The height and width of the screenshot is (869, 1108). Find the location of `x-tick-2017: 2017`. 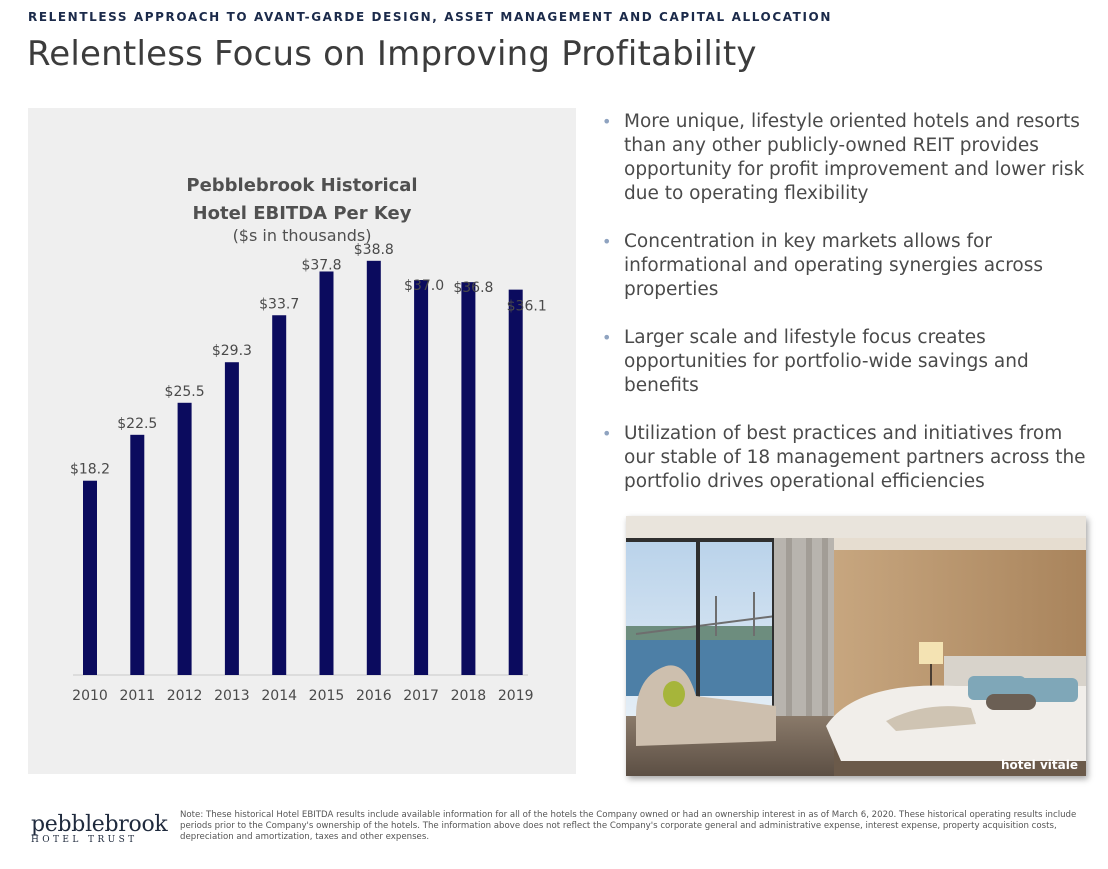

x-tick-2017: 2017 is located at coordinates (421, 696).